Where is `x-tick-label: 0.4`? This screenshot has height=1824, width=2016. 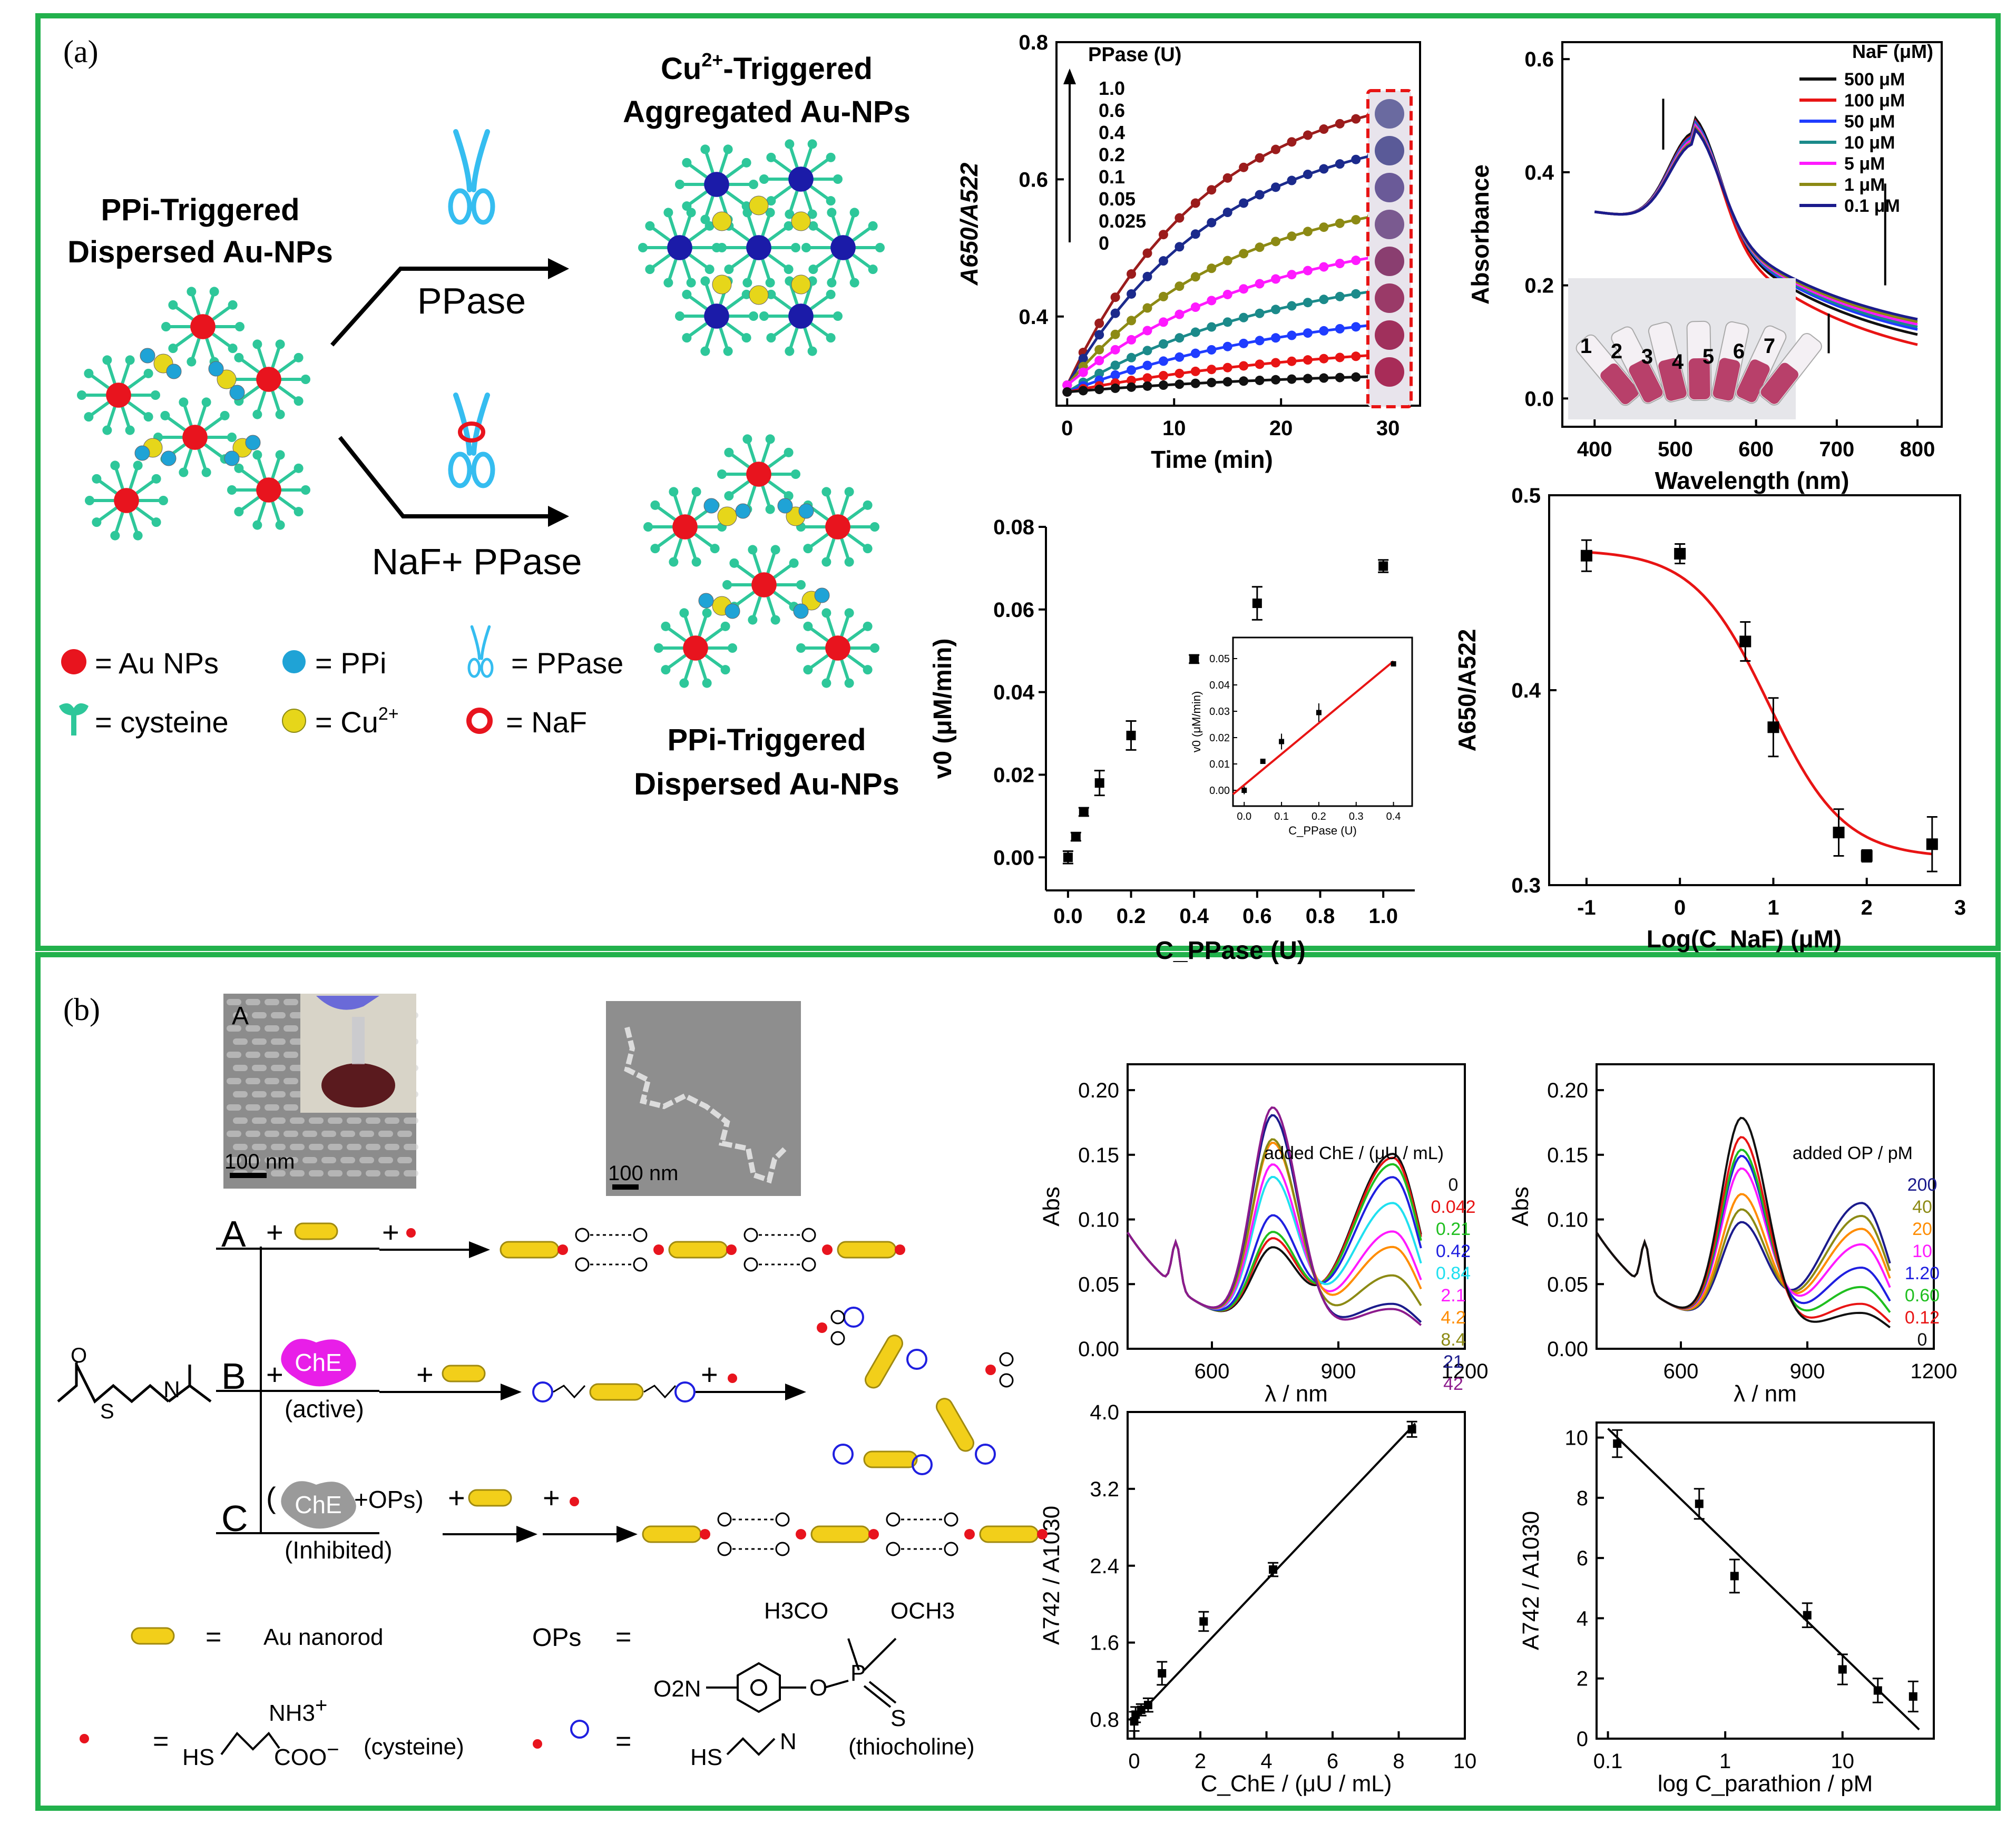
x-tick-label: 0.4 is located at coordinates (1194, 916).